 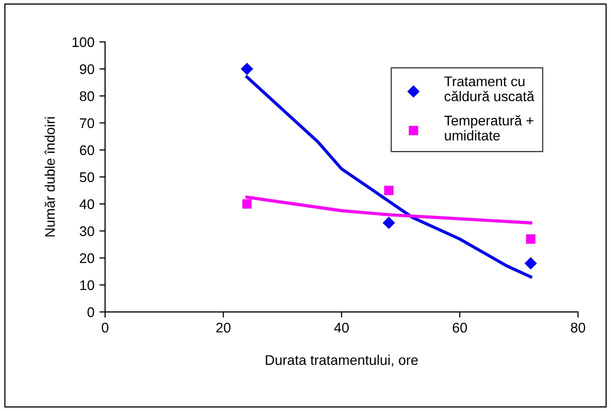 I want to click on y-tick-label: 90, so click(x=87, y=69).